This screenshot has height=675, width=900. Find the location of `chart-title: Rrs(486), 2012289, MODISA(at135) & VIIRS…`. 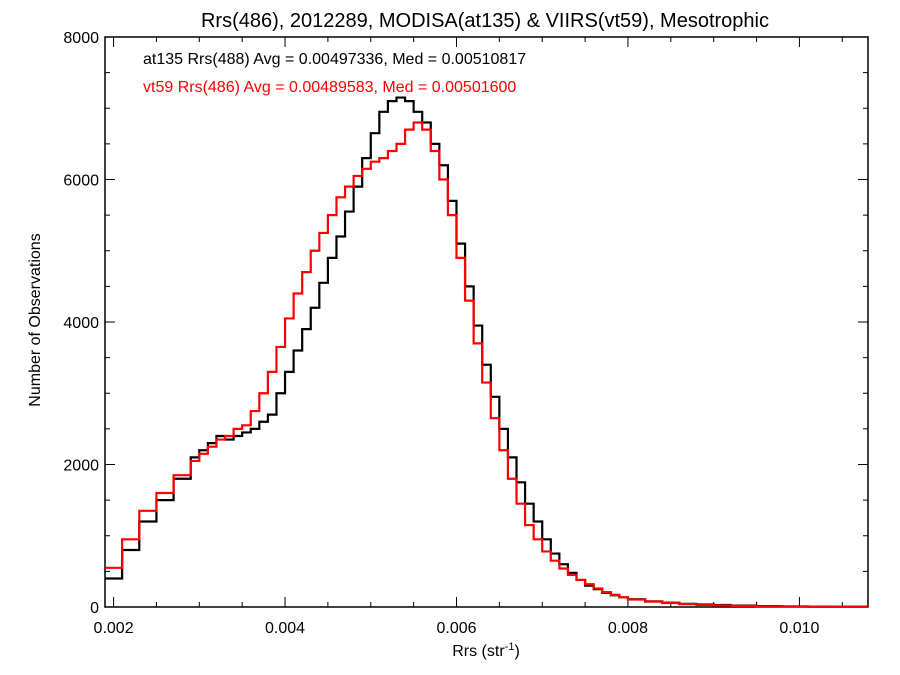

chart-title: Rrs(486), 2012289, MODISA(at135) & VIIRS… is located at coordinates (485, 21).